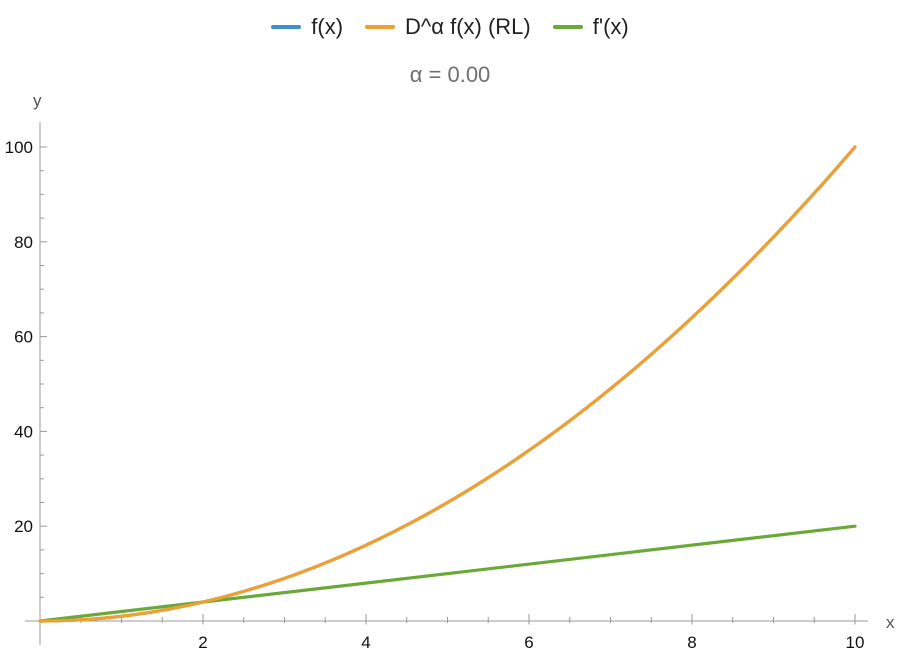 The image size is (900, 651). Describe the element at coordinates (567, 27) in the screenshot. I see `legend-swatch-derivative` at that location.